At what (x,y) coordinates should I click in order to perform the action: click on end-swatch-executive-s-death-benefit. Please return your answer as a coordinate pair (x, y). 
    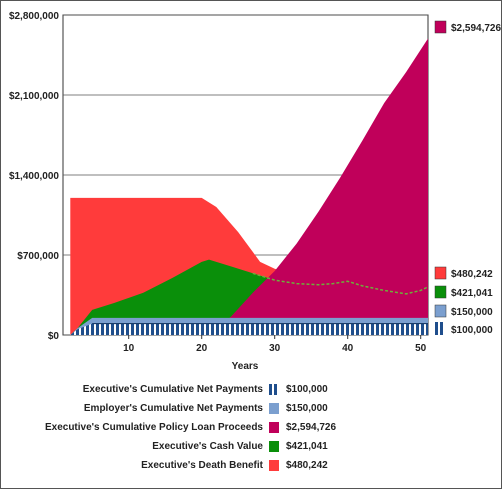
    Looking at the image, I should click on (440, 273).